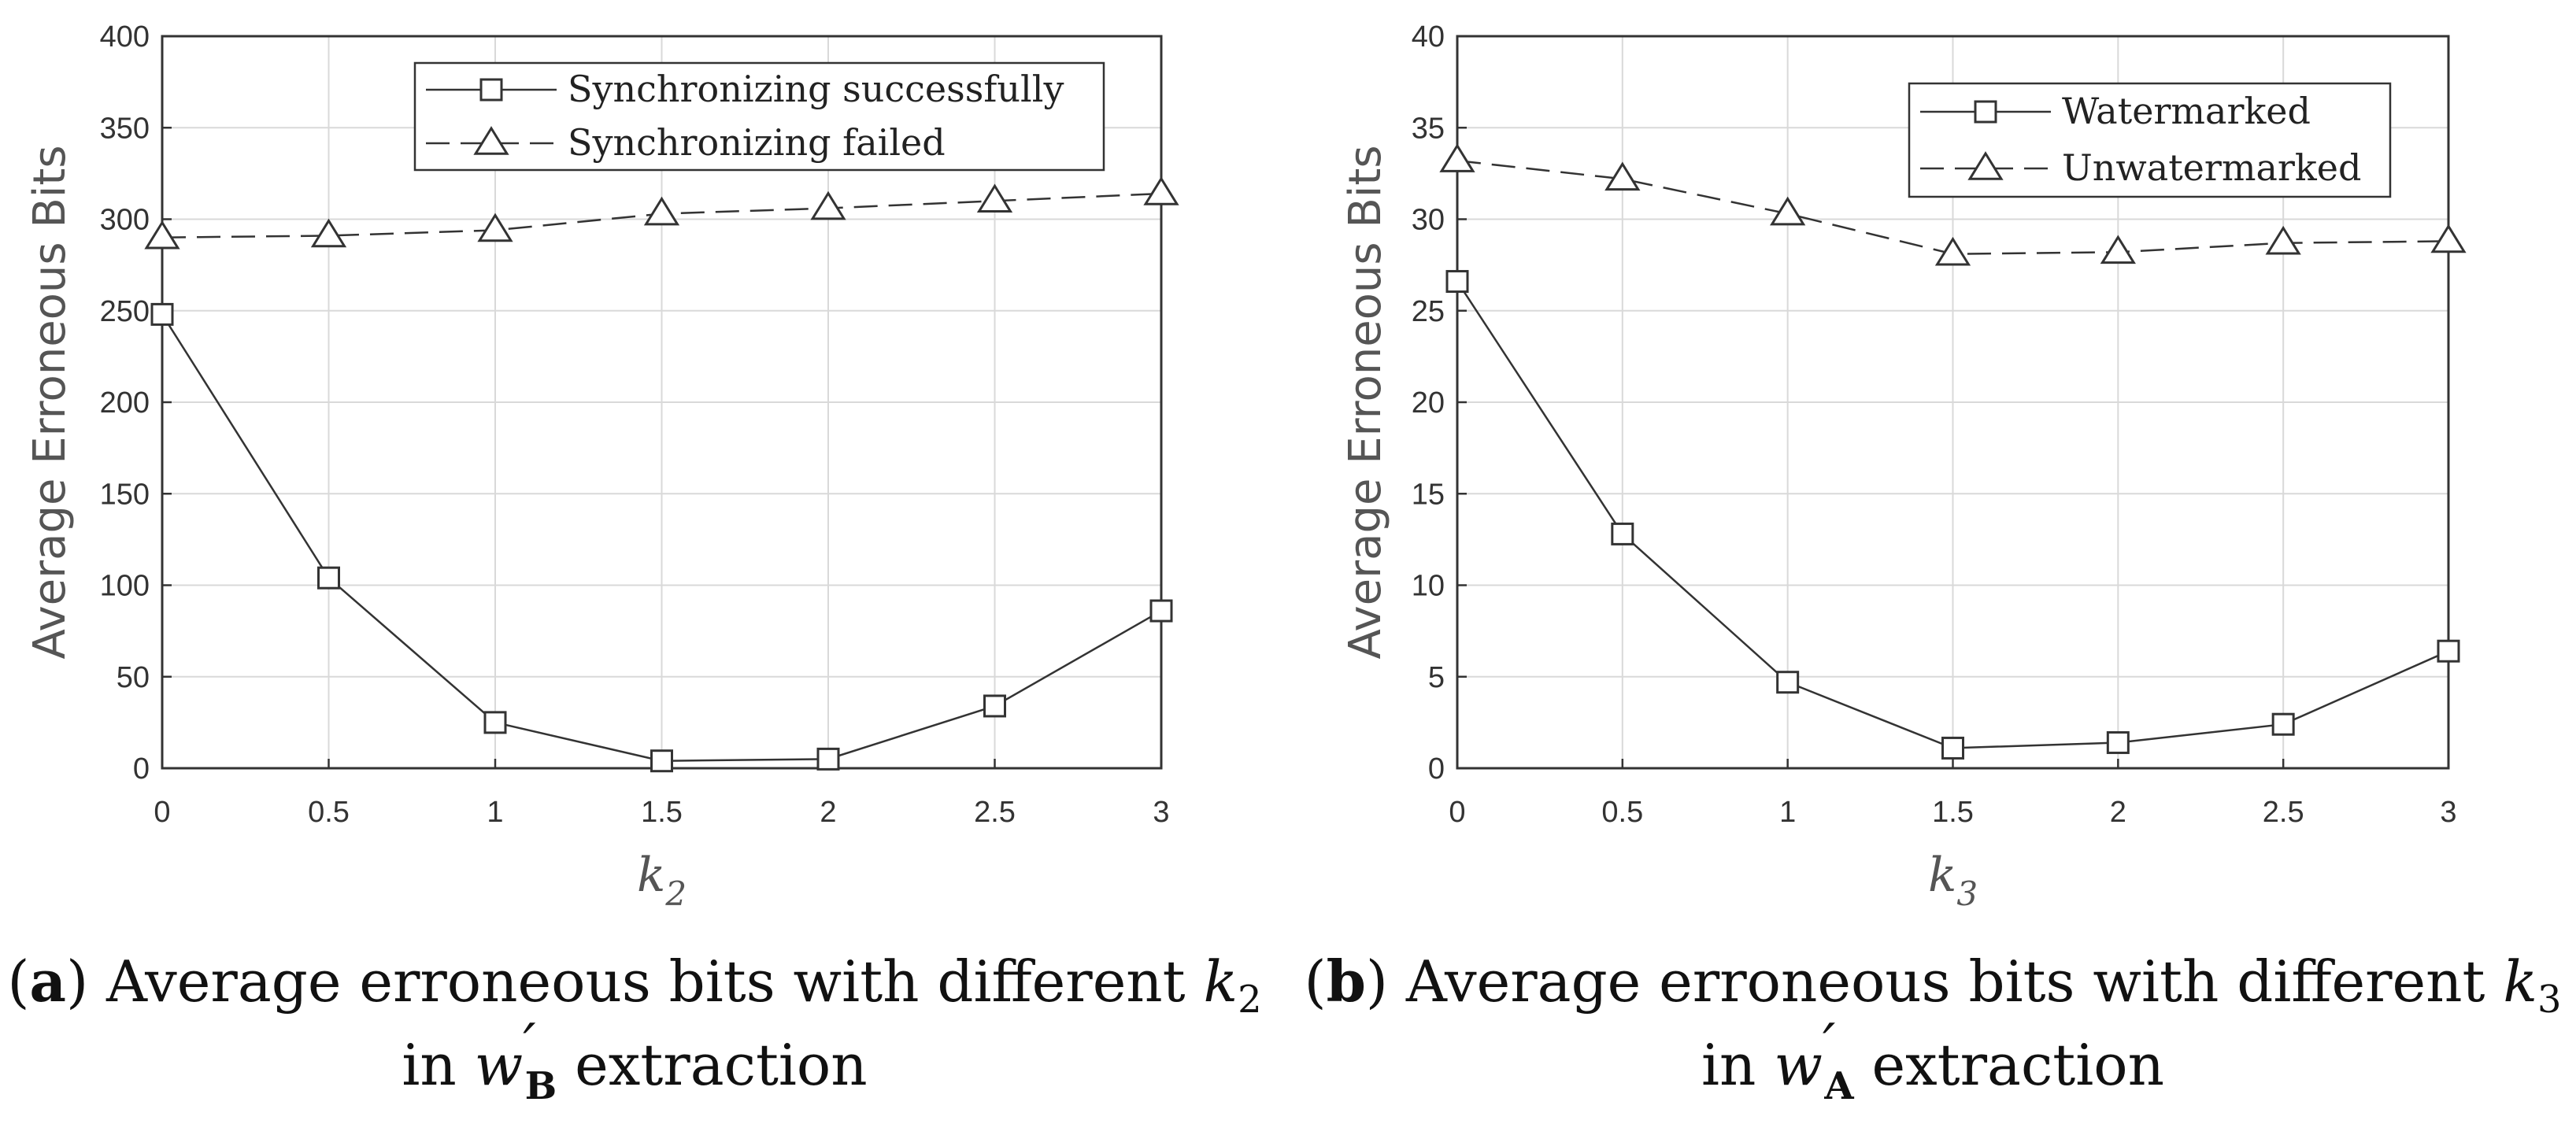 The height and width of the screenshot is (1124, 2576). What do you see at coordinates (499, 1065) in the screenshot?
I see `chart-a-caption-w: w` at bounding box center [499, 1065].